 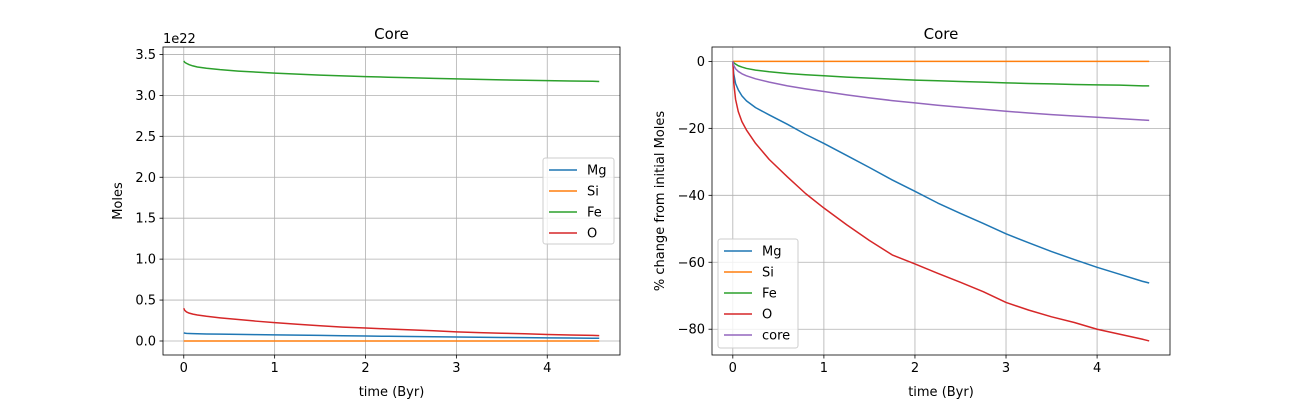 I want to click on y-tick-label: 3.0, so click(x=145, y=96).